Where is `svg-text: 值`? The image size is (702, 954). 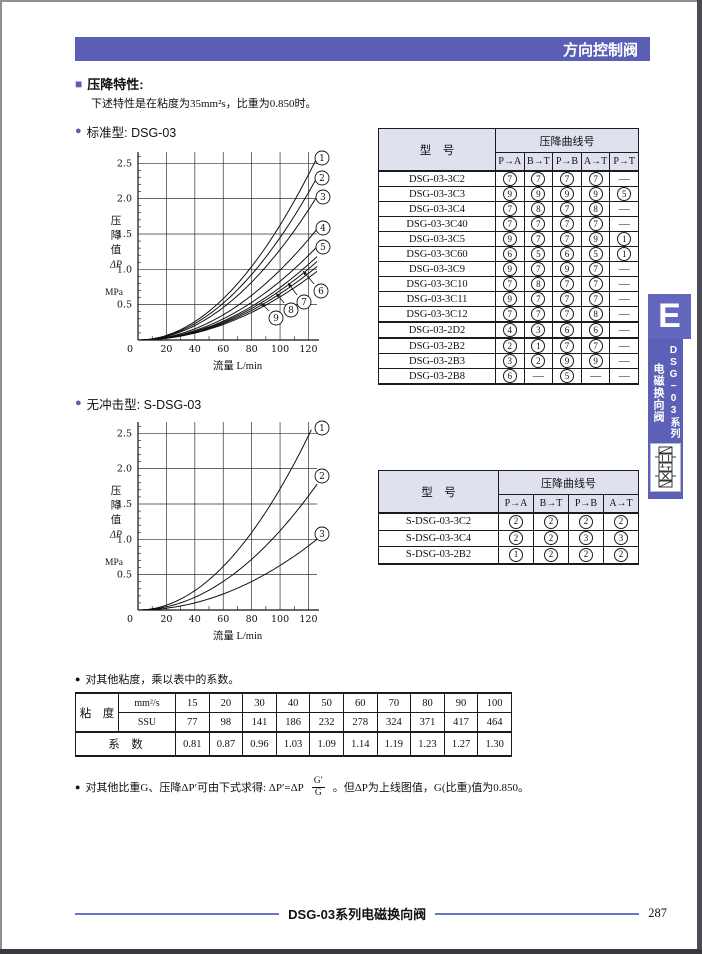
svg-text: 值 is located at coordinates (116, 249).